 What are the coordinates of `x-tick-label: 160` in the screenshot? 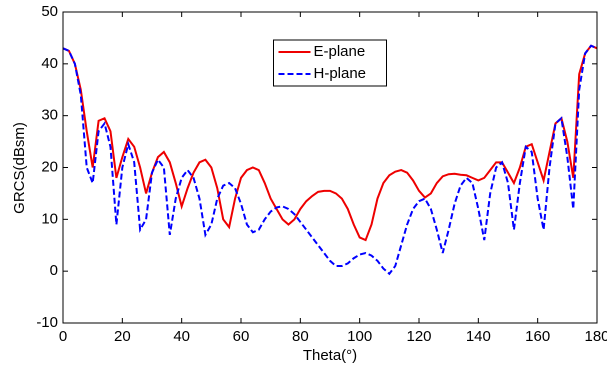 It's located at (537, 336).